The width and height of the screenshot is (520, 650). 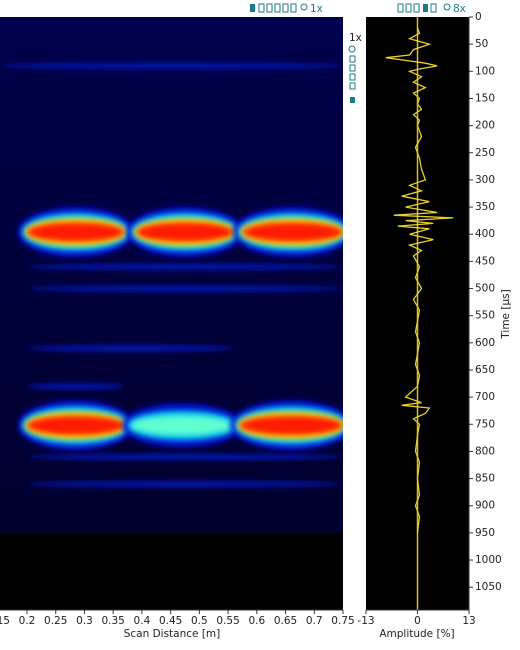 I want to click on x-tick-label: 0.75, so click(x=342, y=621).